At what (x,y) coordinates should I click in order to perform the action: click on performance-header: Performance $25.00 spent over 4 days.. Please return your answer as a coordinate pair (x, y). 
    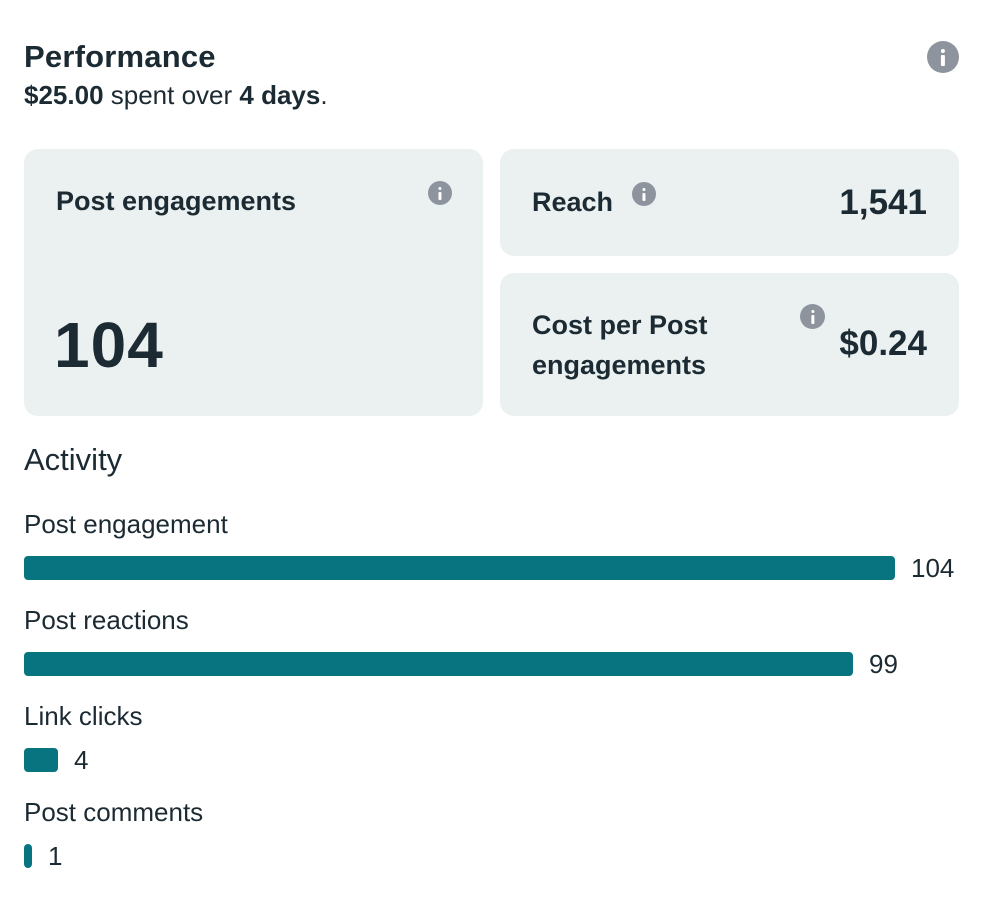
    Looking at the image, I should click on (492, 75).